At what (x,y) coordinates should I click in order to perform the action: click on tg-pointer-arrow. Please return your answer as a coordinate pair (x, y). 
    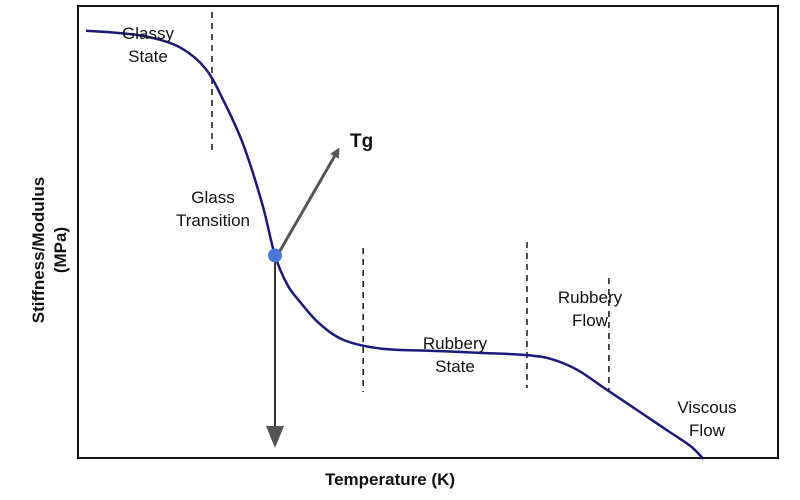
    Looking at the image, I should click on (308, 200).